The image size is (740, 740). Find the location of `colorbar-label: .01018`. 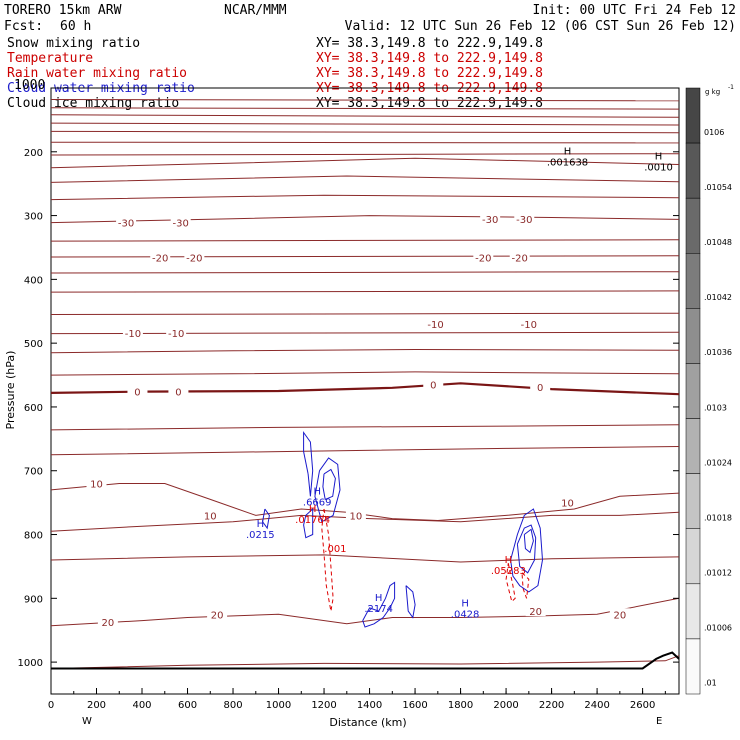

colorbar-label: .01018 is located at coordinates (718, 517).